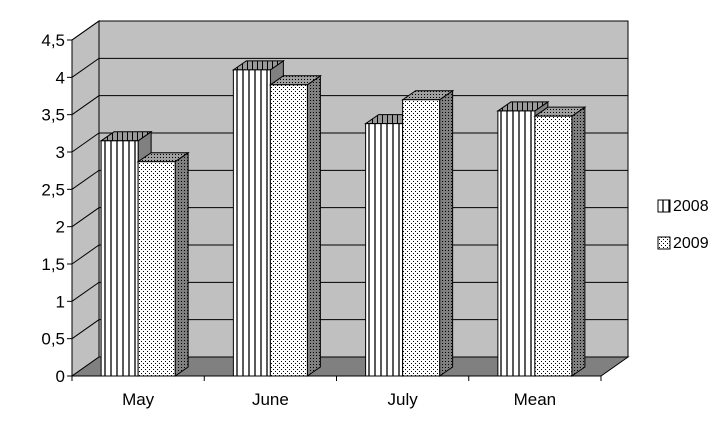  Describe the element at coordinates (60, 77) in the screenshot. I see `y-tick-label: 4` at that location.